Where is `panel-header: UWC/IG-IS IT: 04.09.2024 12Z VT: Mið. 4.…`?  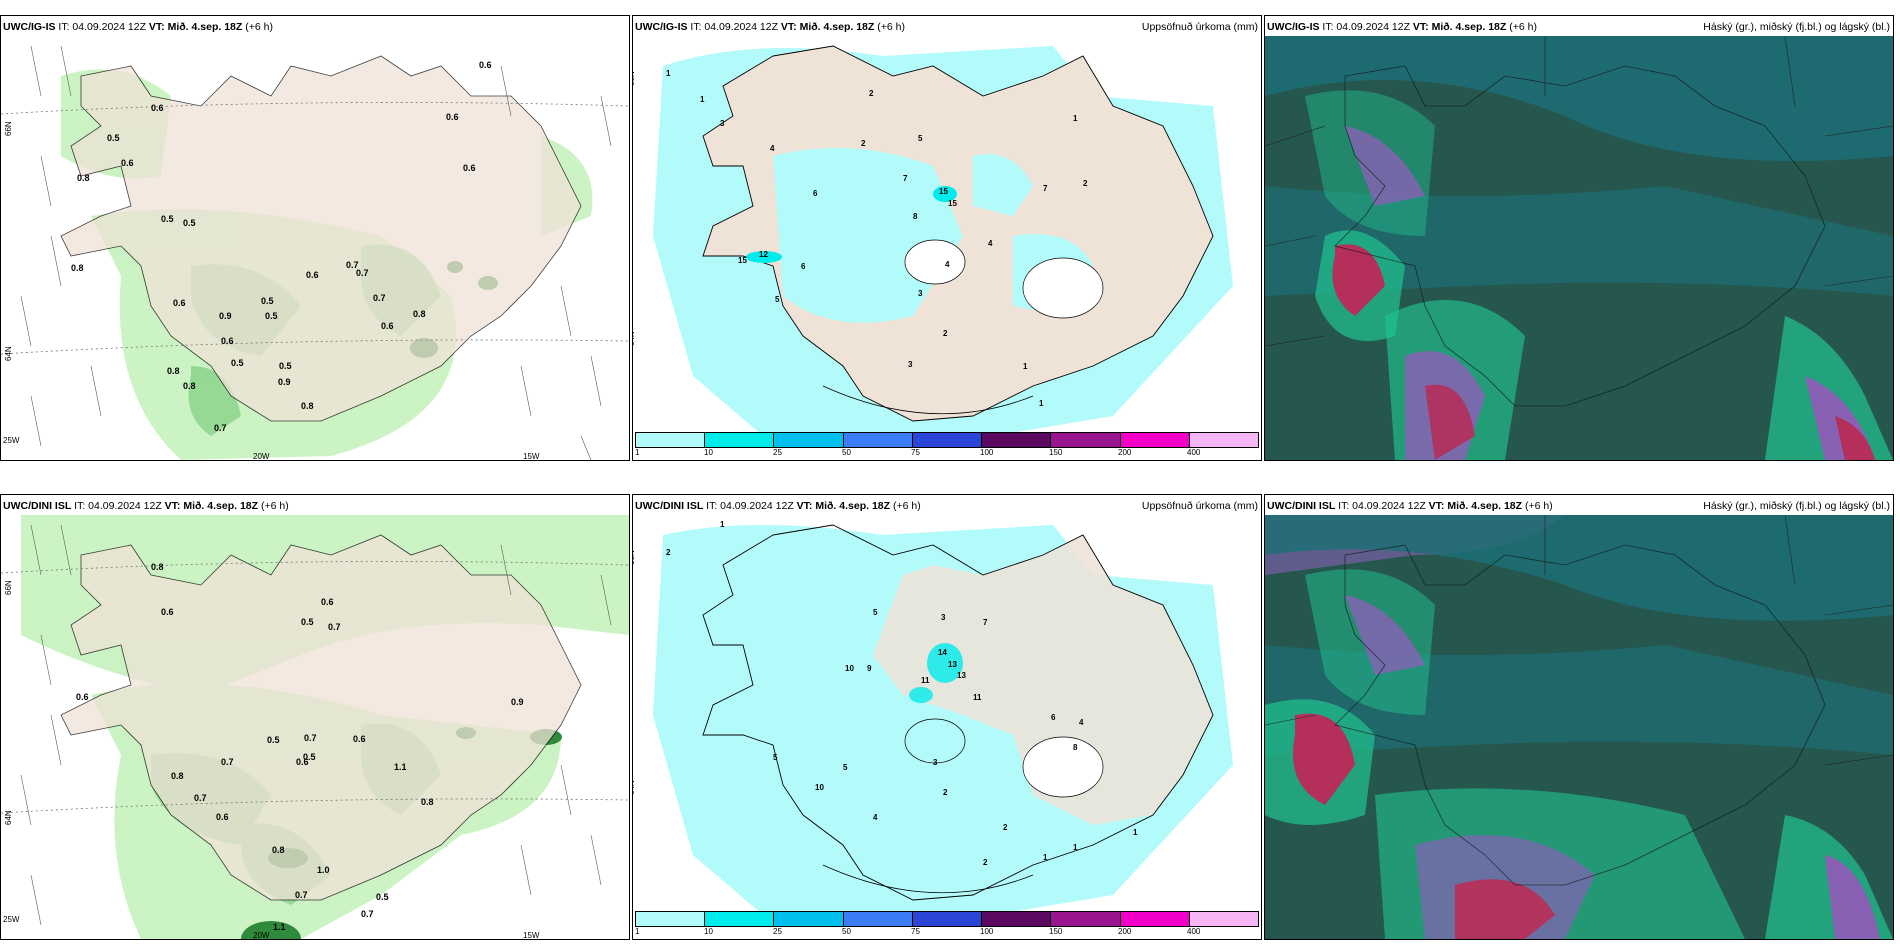 panel-header: UWC/IG-IS IT: 04.09.2024 12Z VT: Mið. 4.… is located at coordinates (138, 27).